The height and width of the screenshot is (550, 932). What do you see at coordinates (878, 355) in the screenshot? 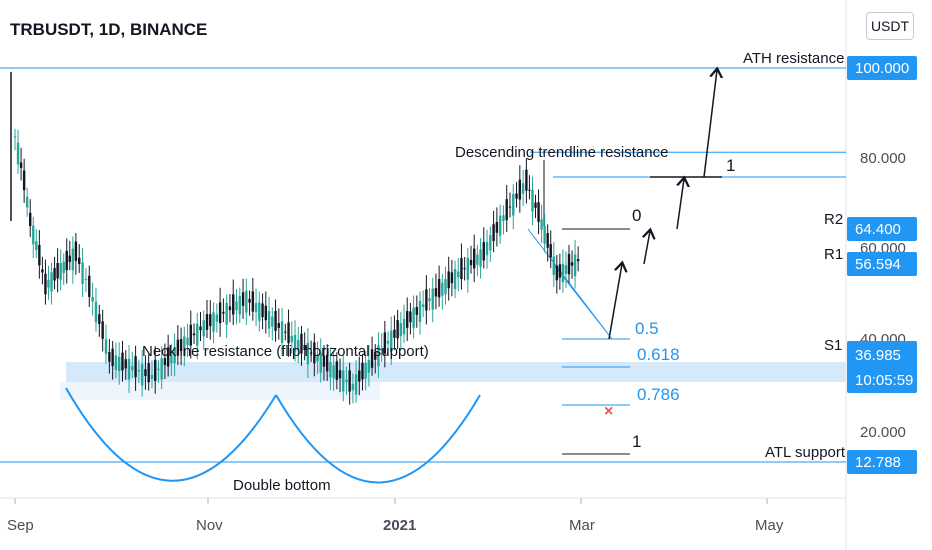
I see `price-badge-value: 36.985` at bounding box center [878, 355].